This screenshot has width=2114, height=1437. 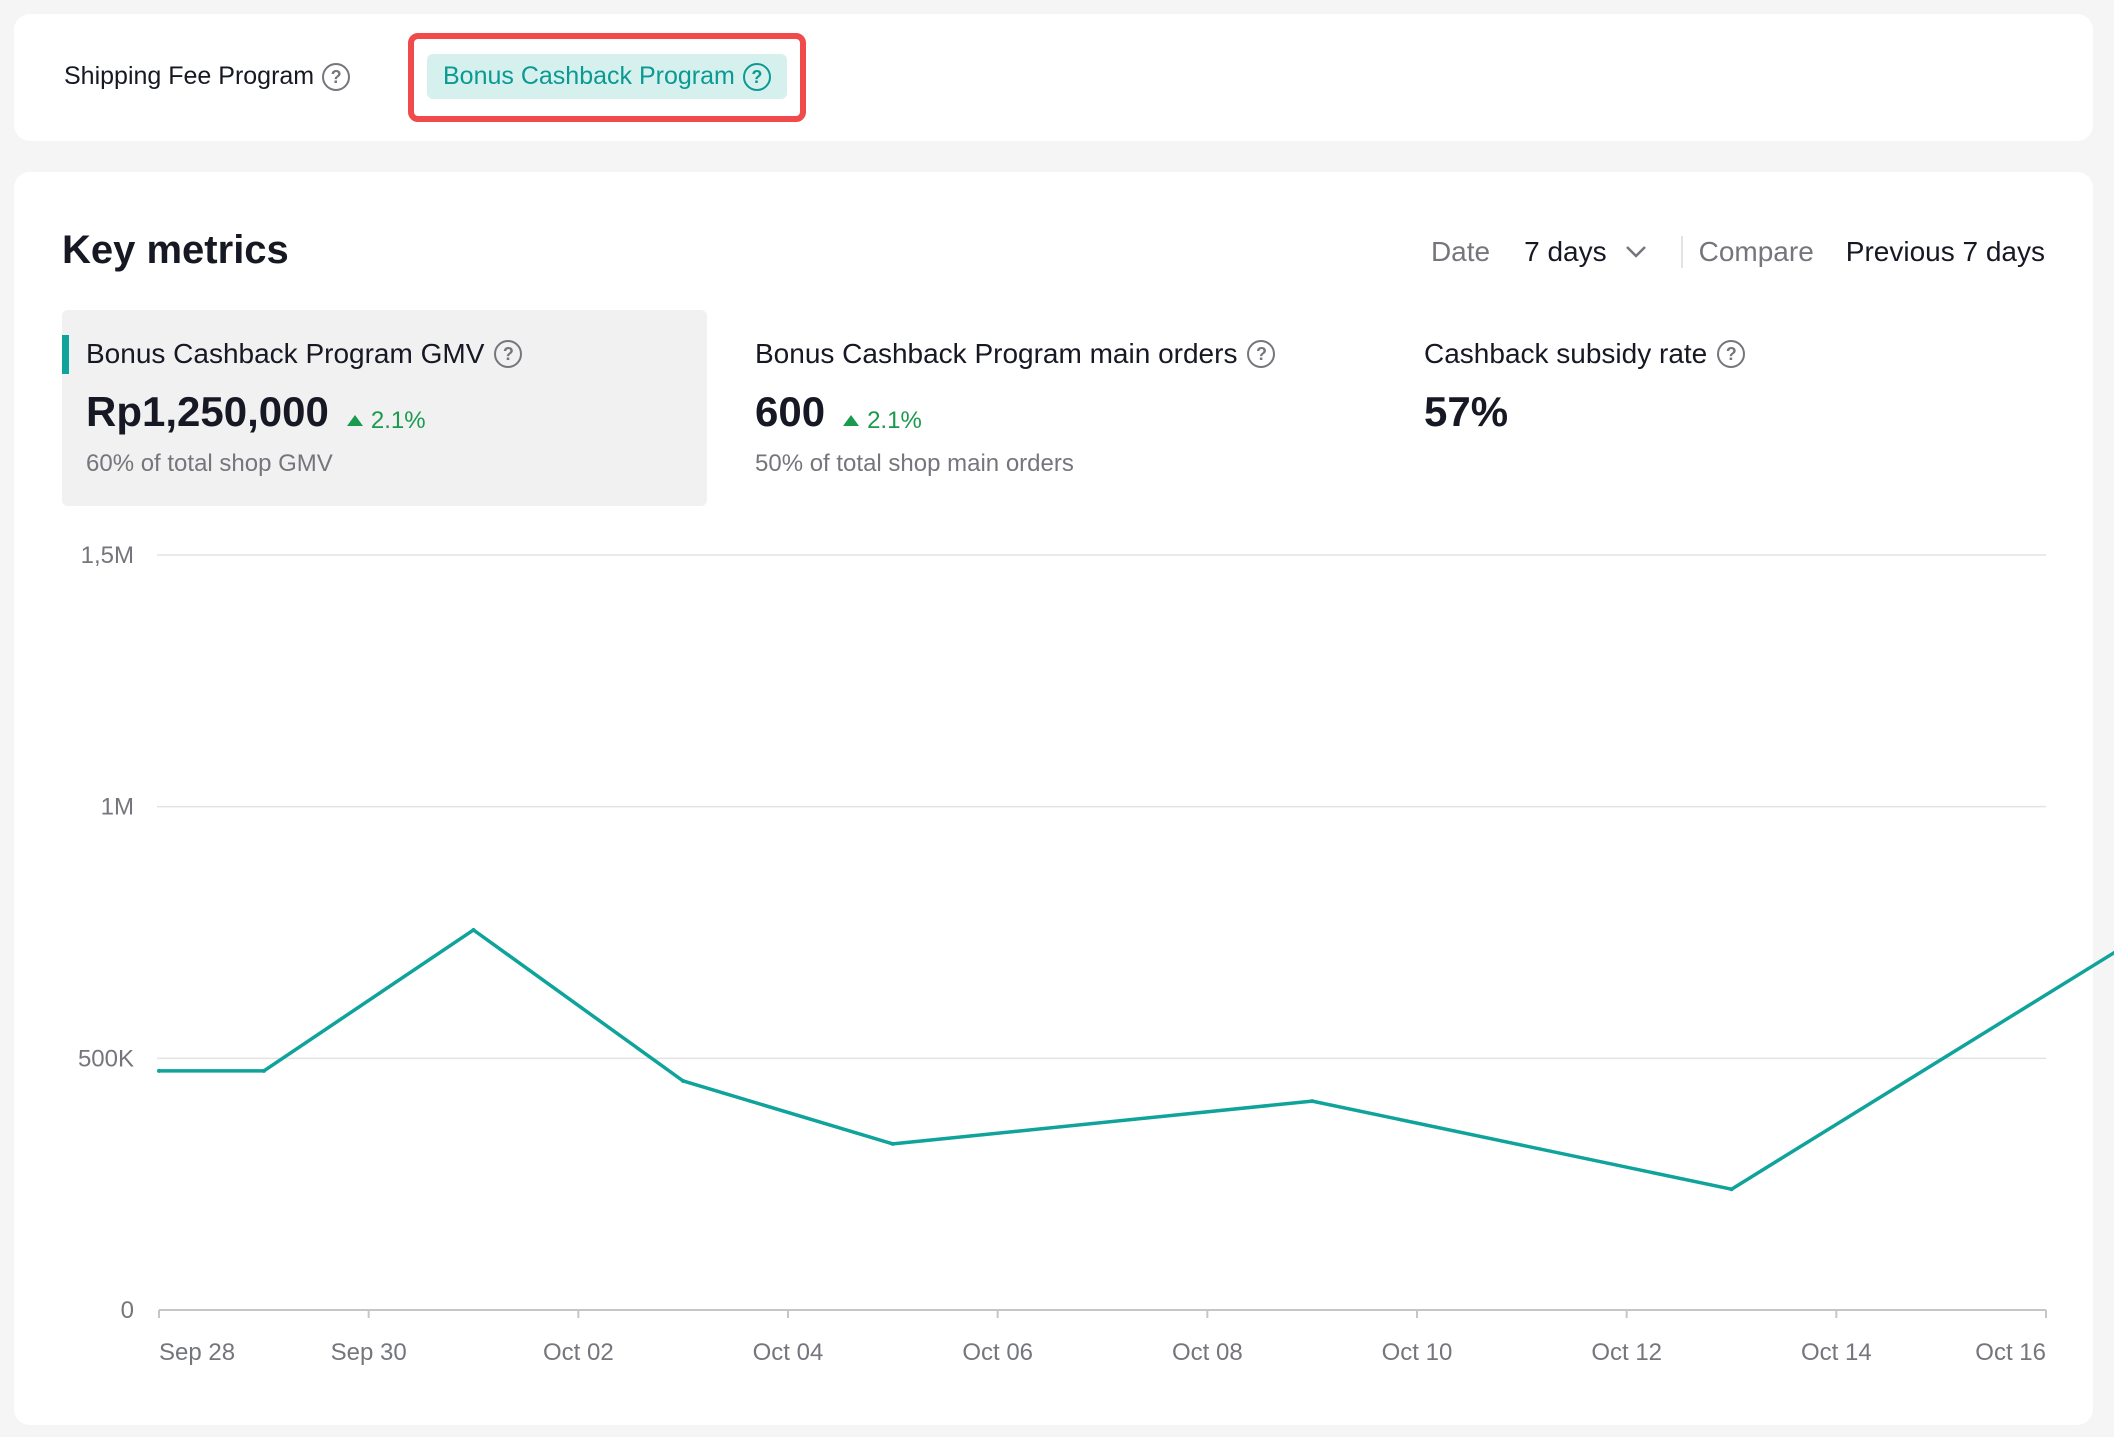 I want to click on tab-bonus-cashback-program: Bonus Cashback Program ?, so click(x=607, y=76).